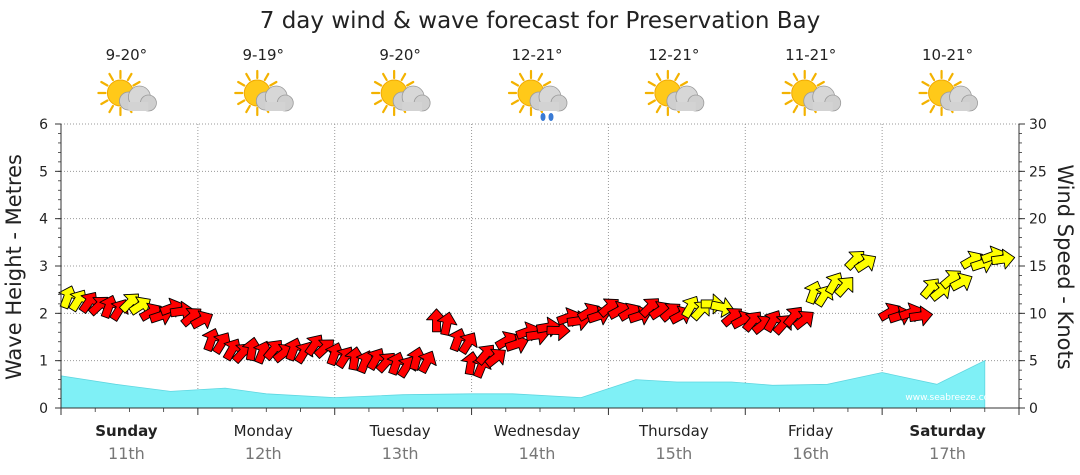 This screenshot has width=1080, height=475. Describe the element at coordinates (947, 55) in the screenshot. I see `day-temperature: 10-21°` at that location.